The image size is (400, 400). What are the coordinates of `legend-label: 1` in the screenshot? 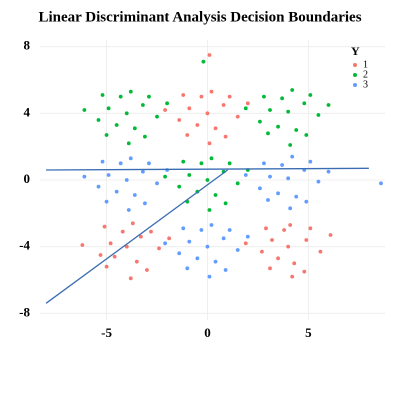 It's located at (365, 64).